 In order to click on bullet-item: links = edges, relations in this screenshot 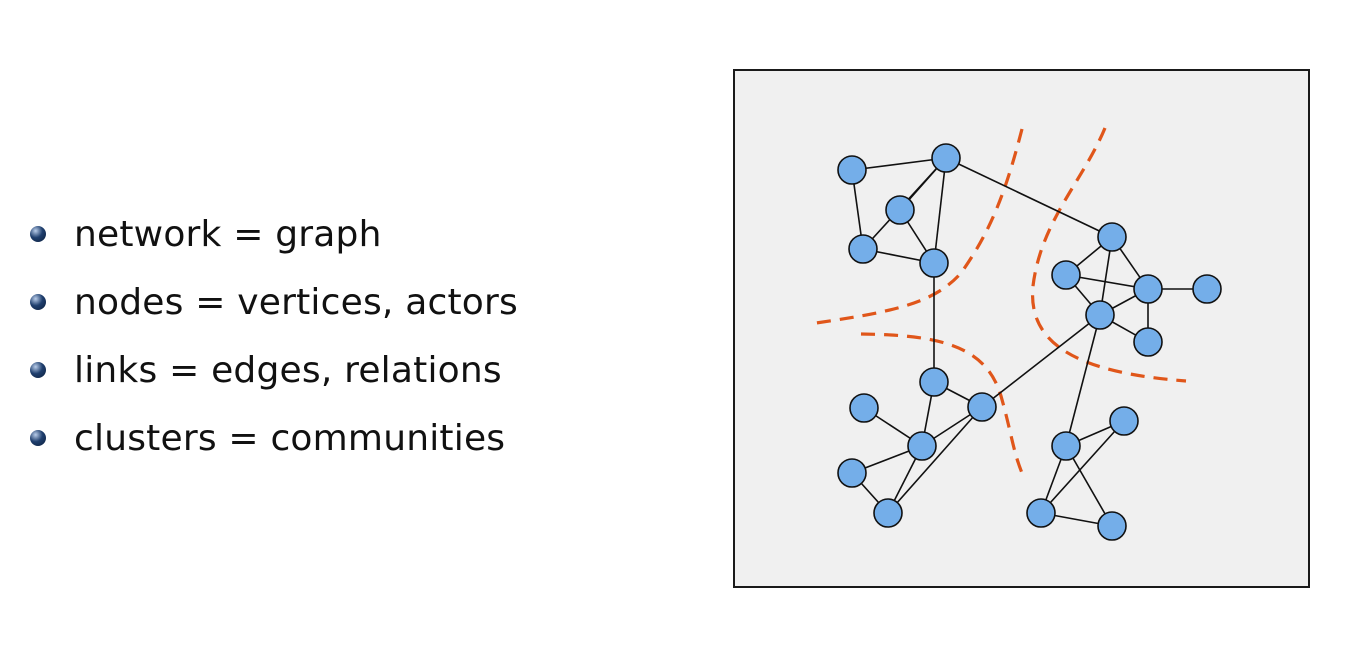, I will do `click(274, 370)`.